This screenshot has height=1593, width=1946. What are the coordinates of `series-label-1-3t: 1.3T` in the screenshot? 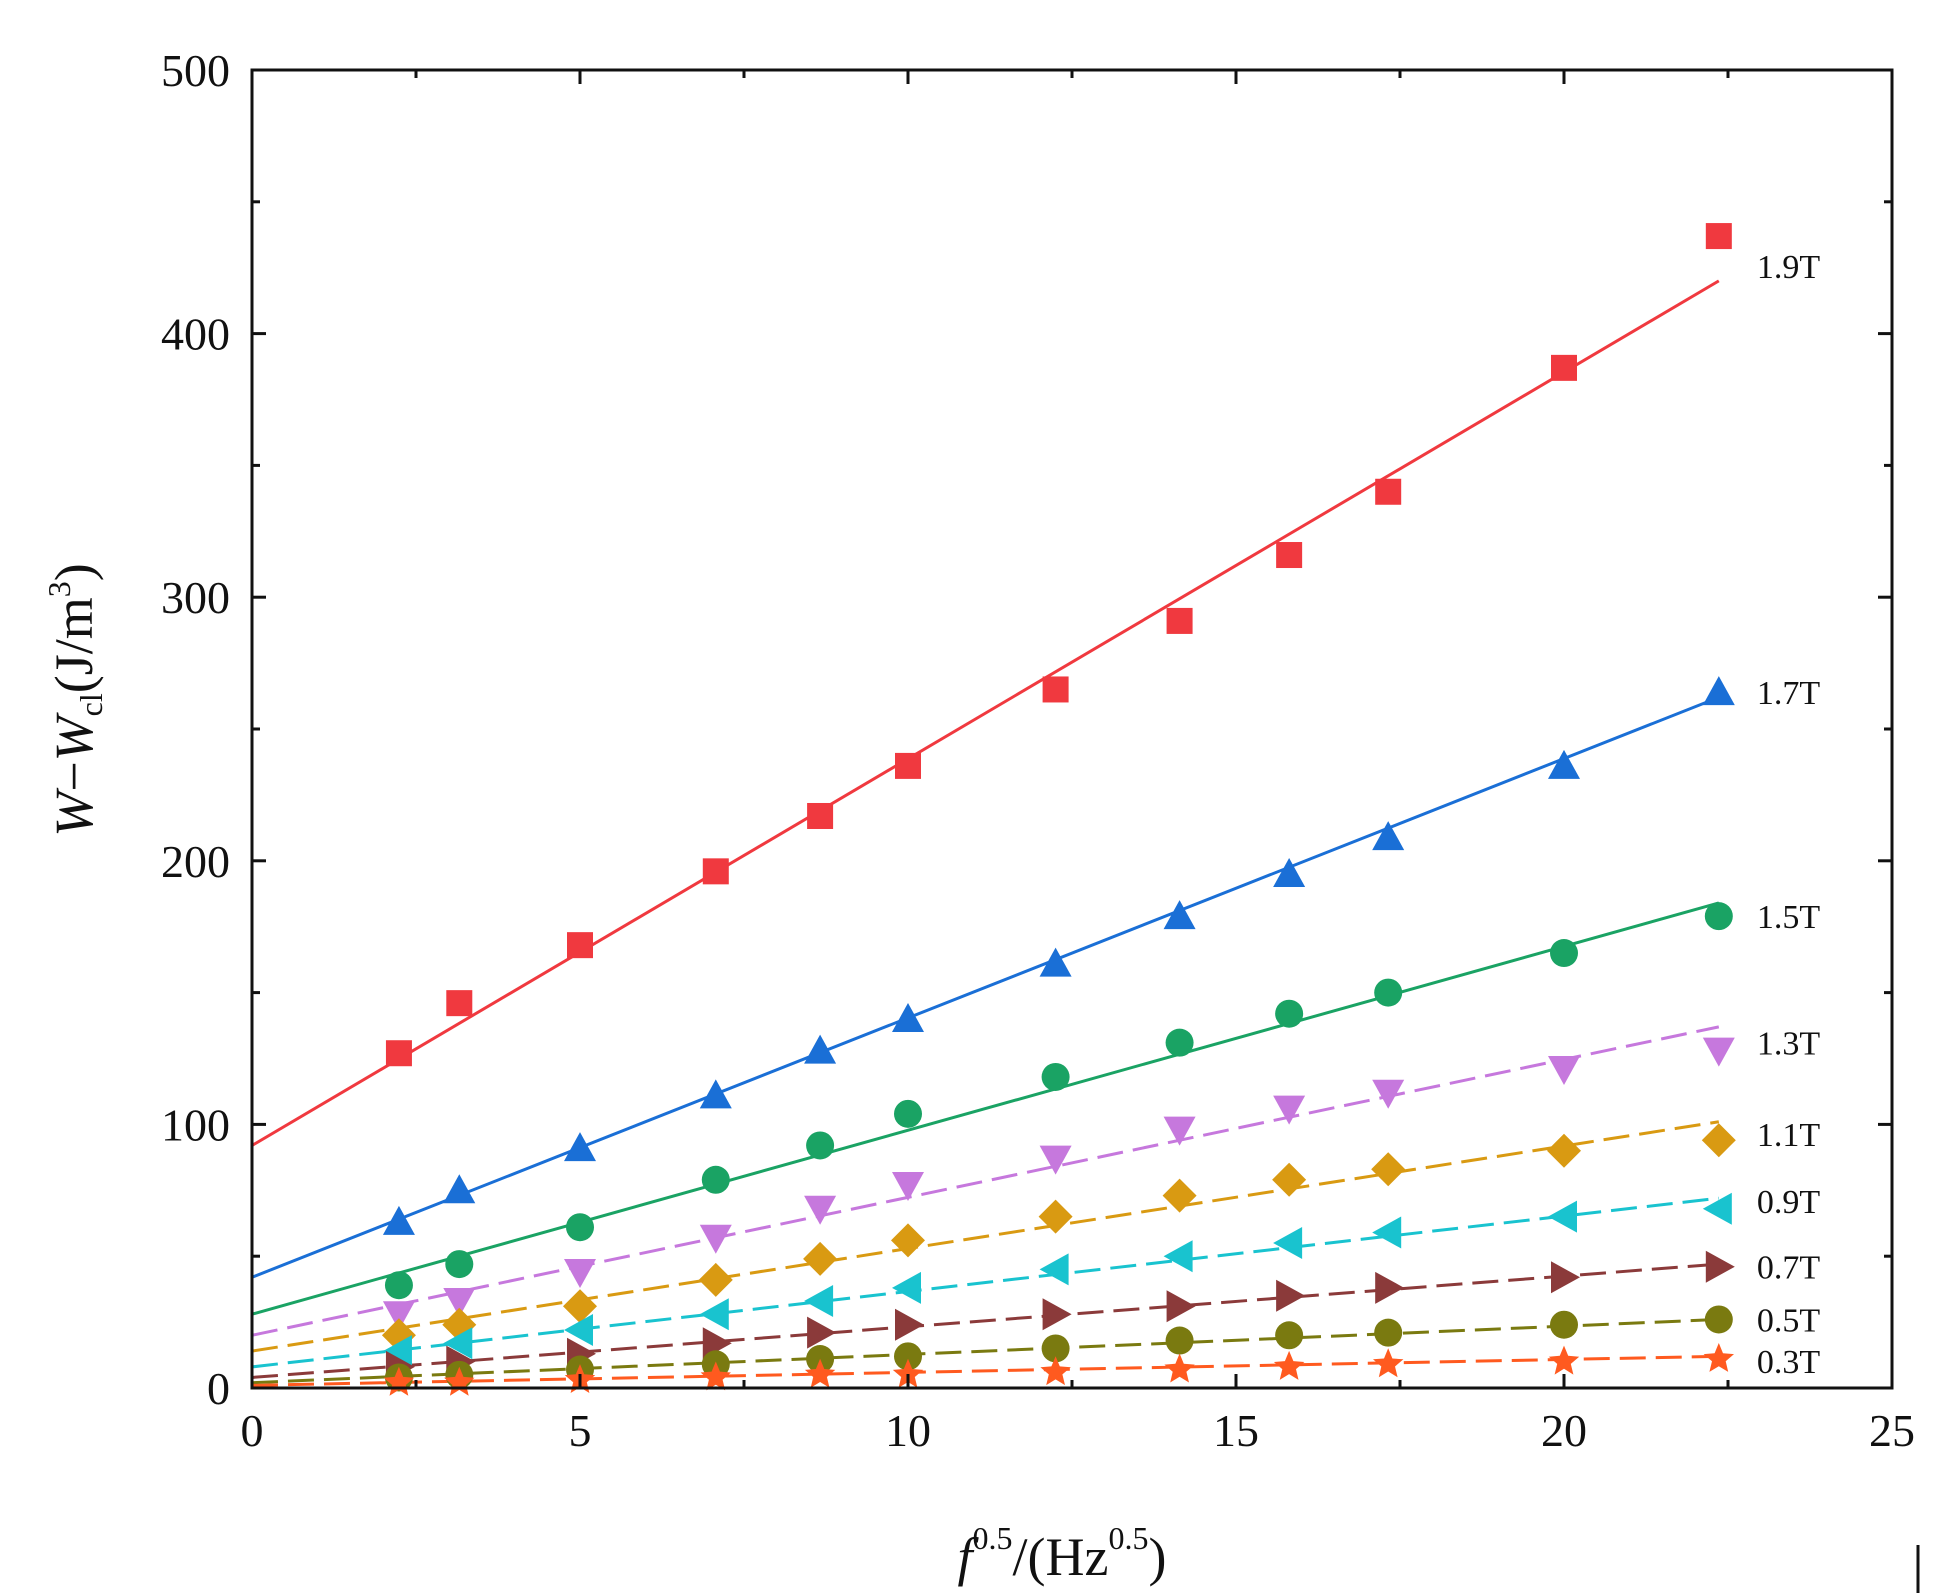 It's located at (1789, 1044).